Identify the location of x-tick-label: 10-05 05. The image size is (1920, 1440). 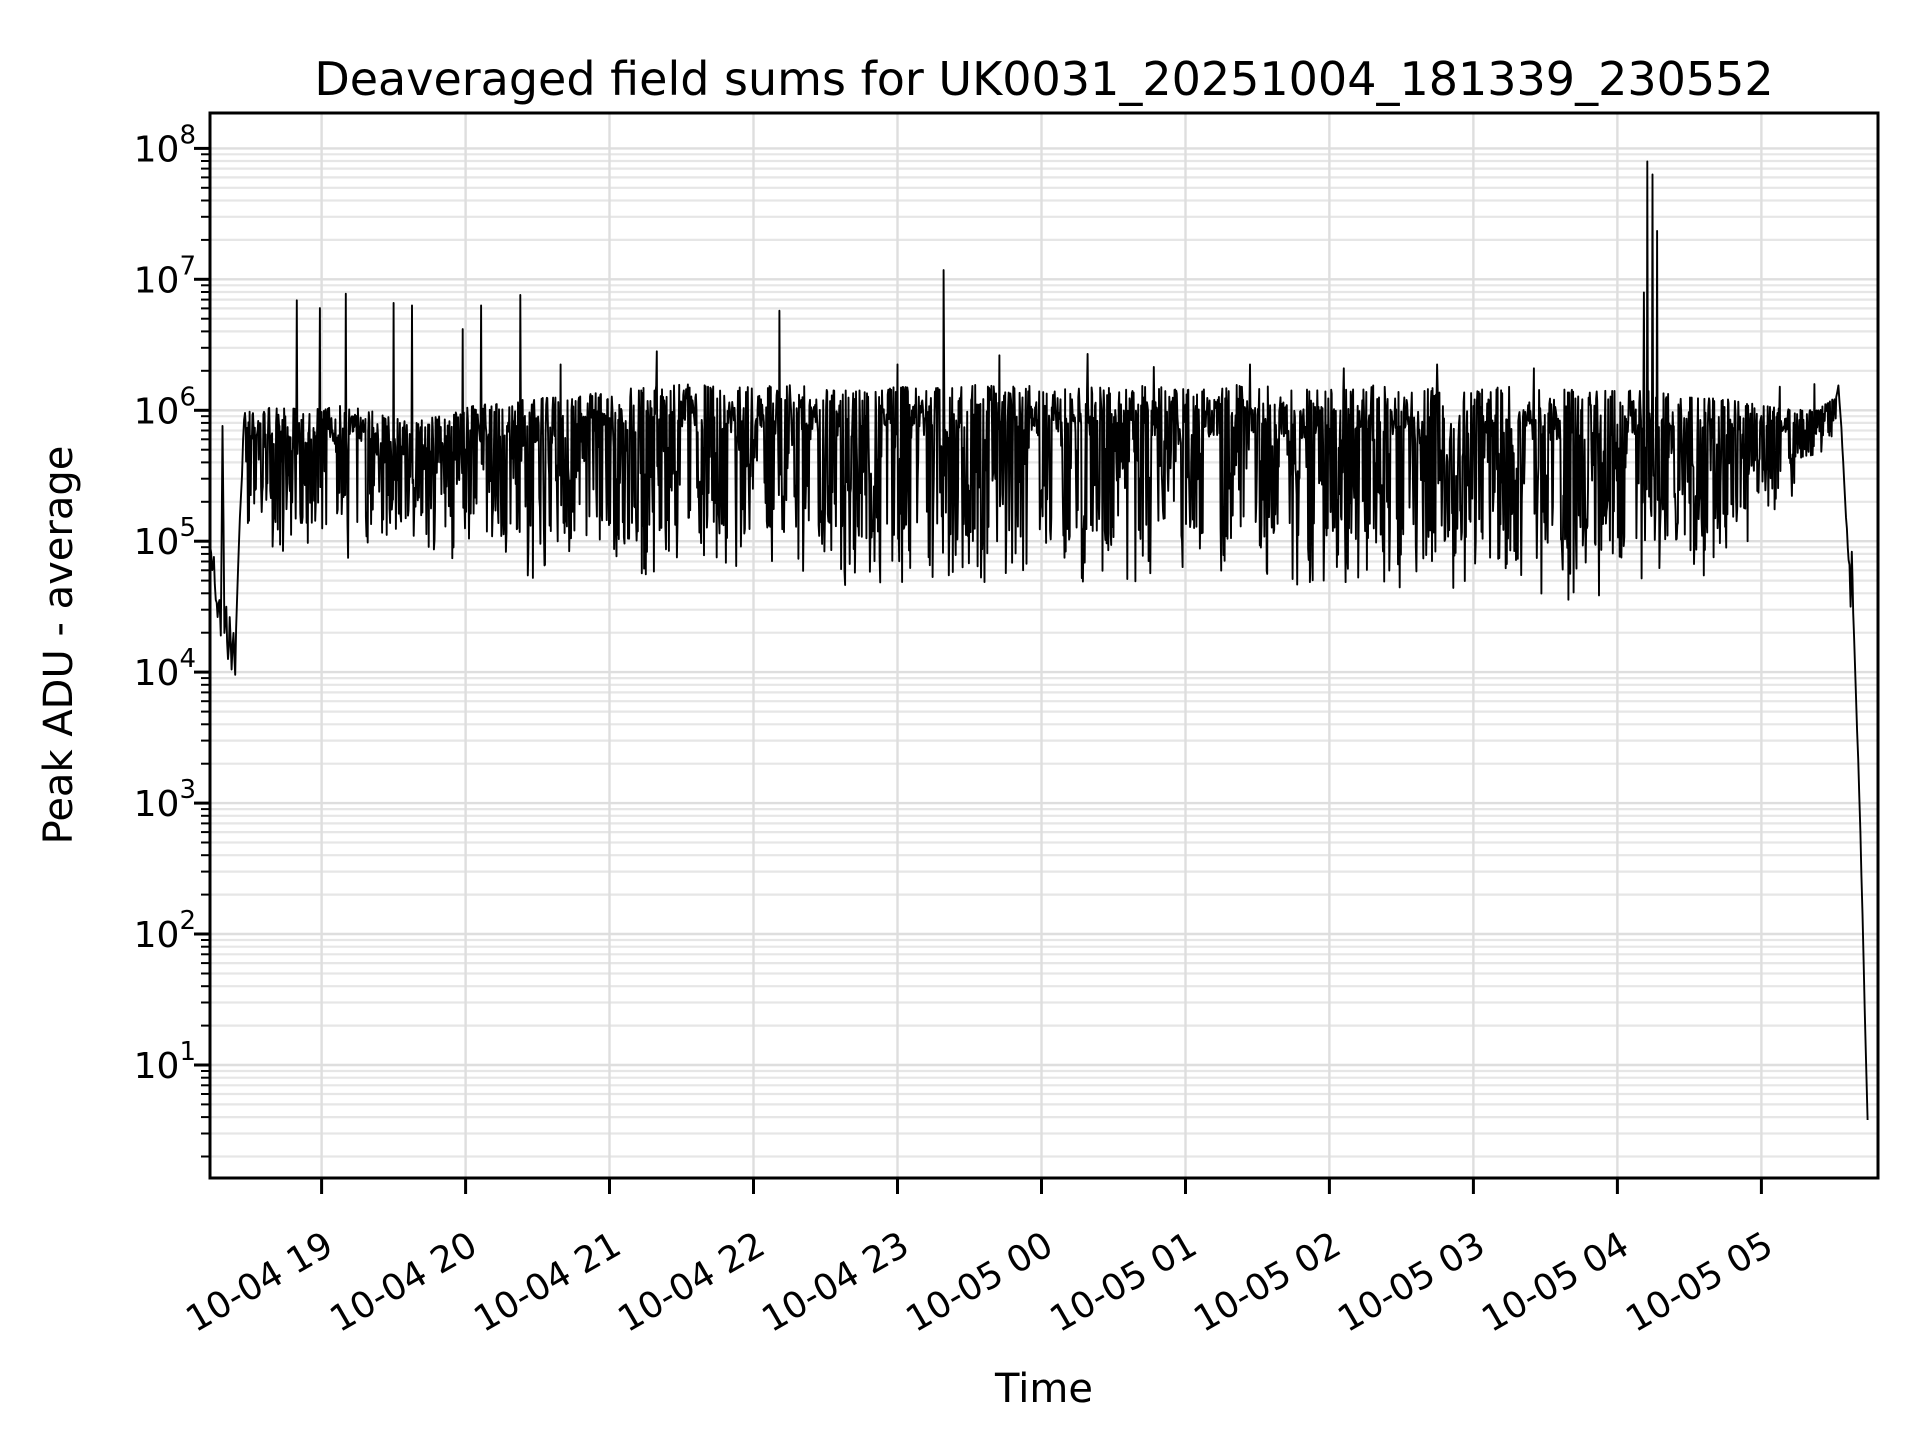
(1699, 1282).